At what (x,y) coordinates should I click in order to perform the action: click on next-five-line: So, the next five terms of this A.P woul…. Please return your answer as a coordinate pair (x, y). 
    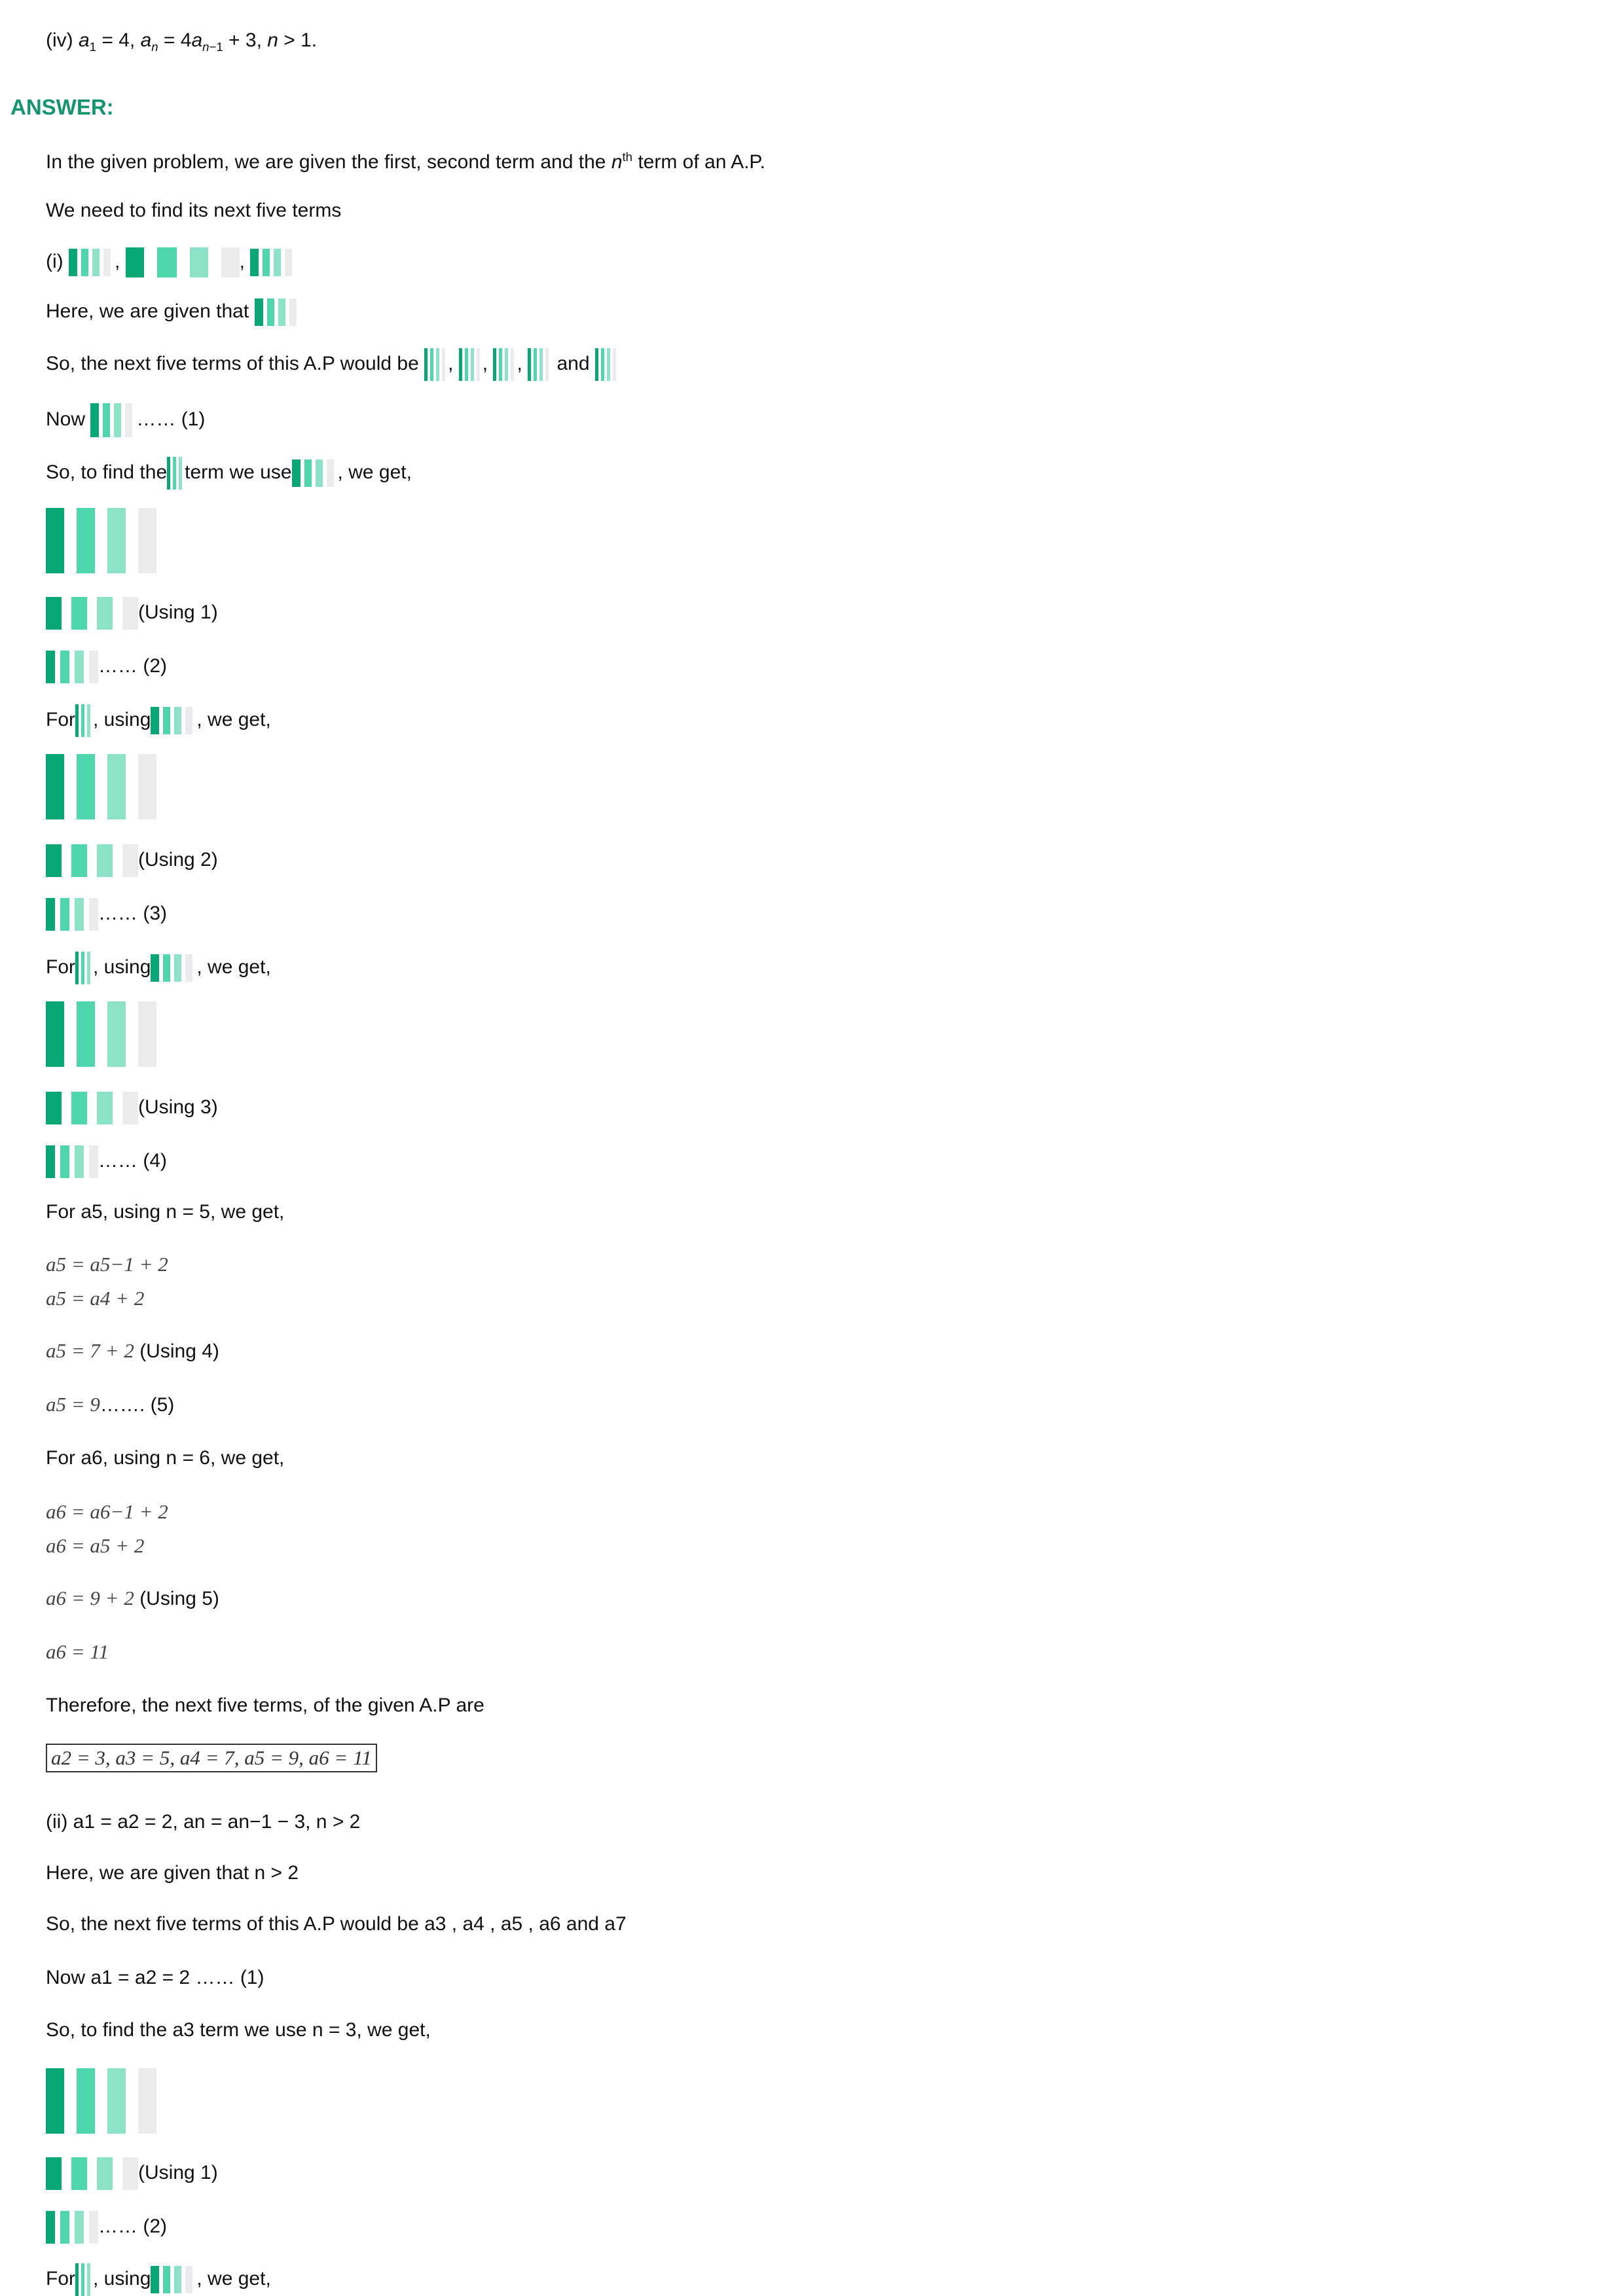
    Looking at the image, I should click on (332, 364).